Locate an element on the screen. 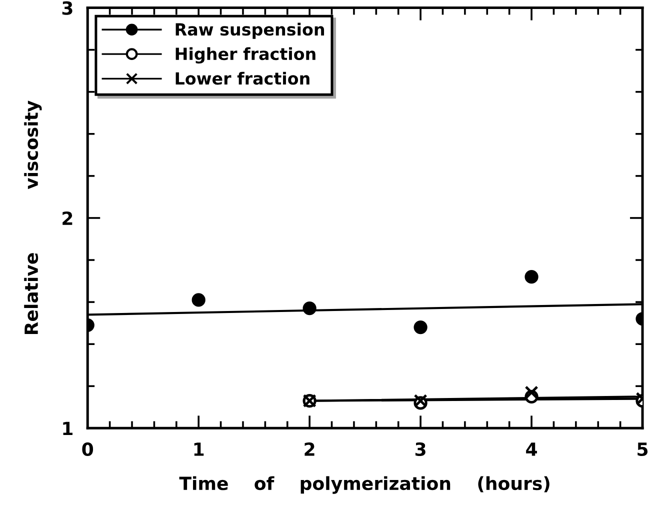  x-tick-label: 0 is located at coordinates (88, 449).